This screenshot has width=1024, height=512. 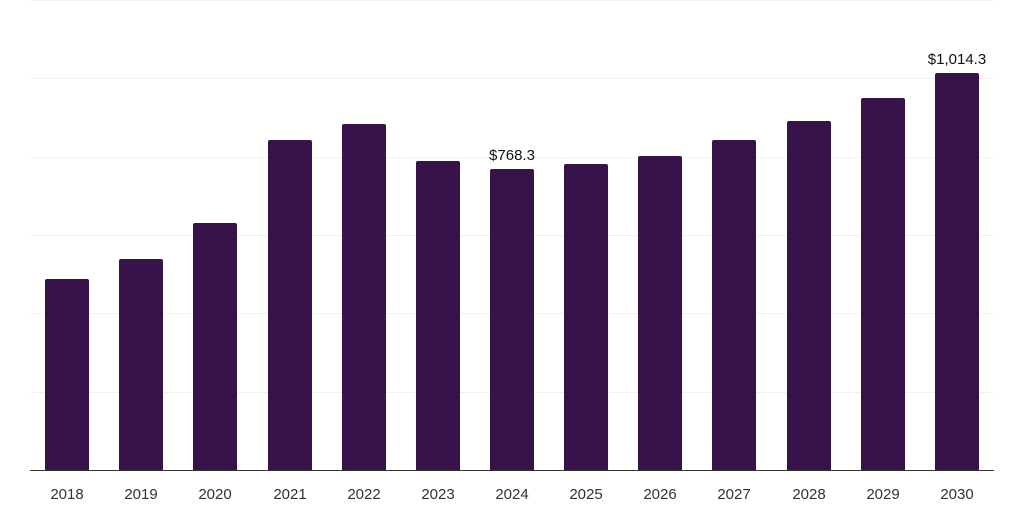 I want to click on x-tick-label: 2027, so click(x=734, y=494).